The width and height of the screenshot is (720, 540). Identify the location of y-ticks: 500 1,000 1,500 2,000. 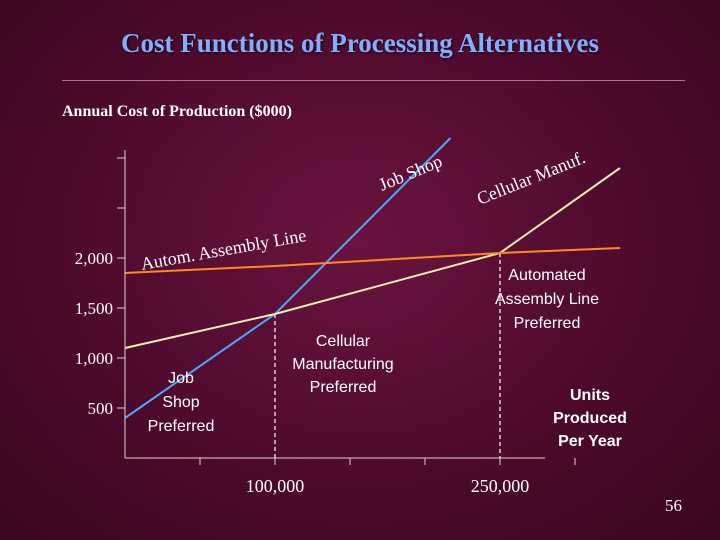
(100, 333).